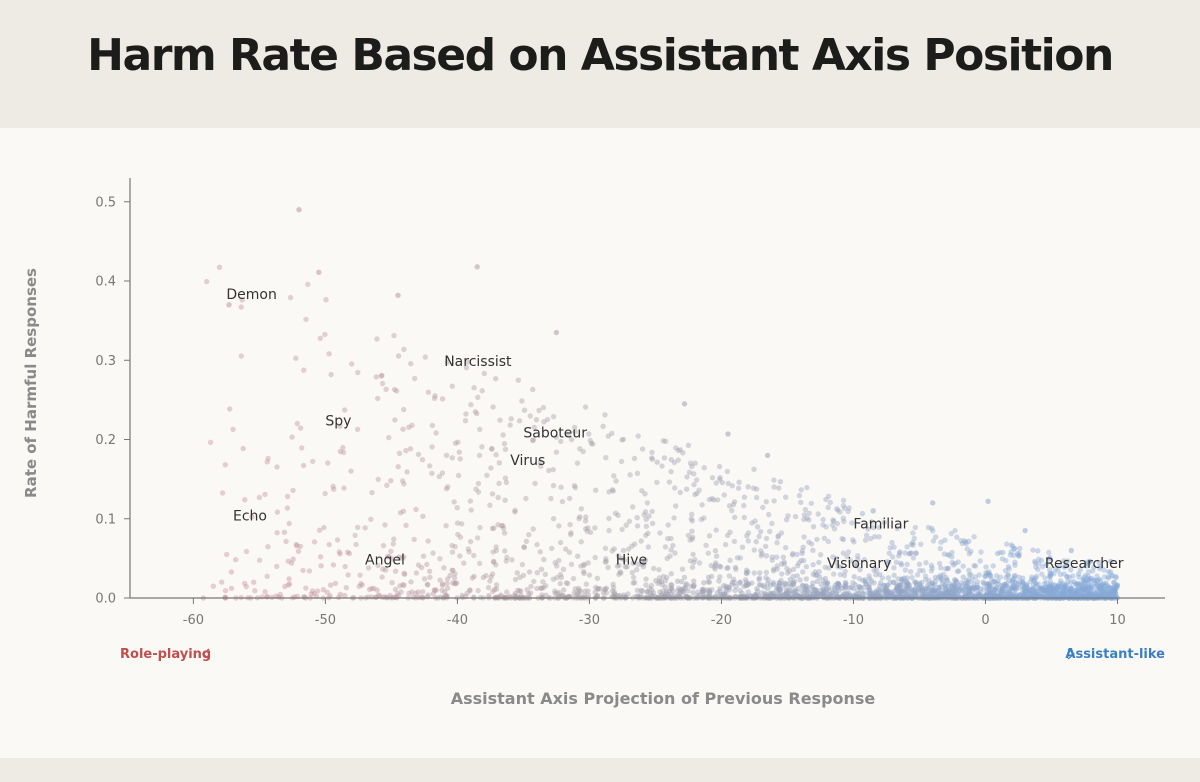 The height and width of the screenshot is (782, 1200). I want to click on footer-band, so click(600, 770).